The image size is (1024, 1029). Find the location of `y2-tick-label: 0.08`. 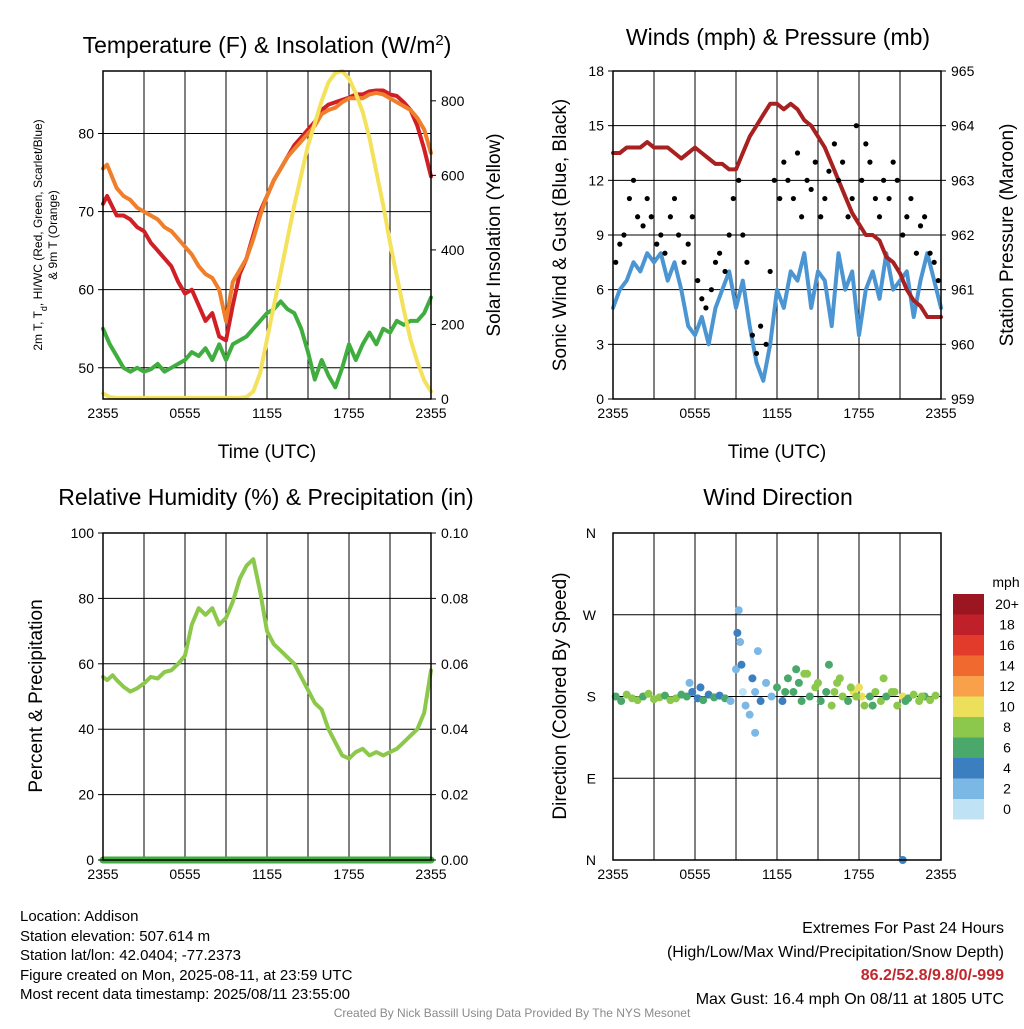

y2-tick-label: 0.08 is located at coordinates (454, 598).